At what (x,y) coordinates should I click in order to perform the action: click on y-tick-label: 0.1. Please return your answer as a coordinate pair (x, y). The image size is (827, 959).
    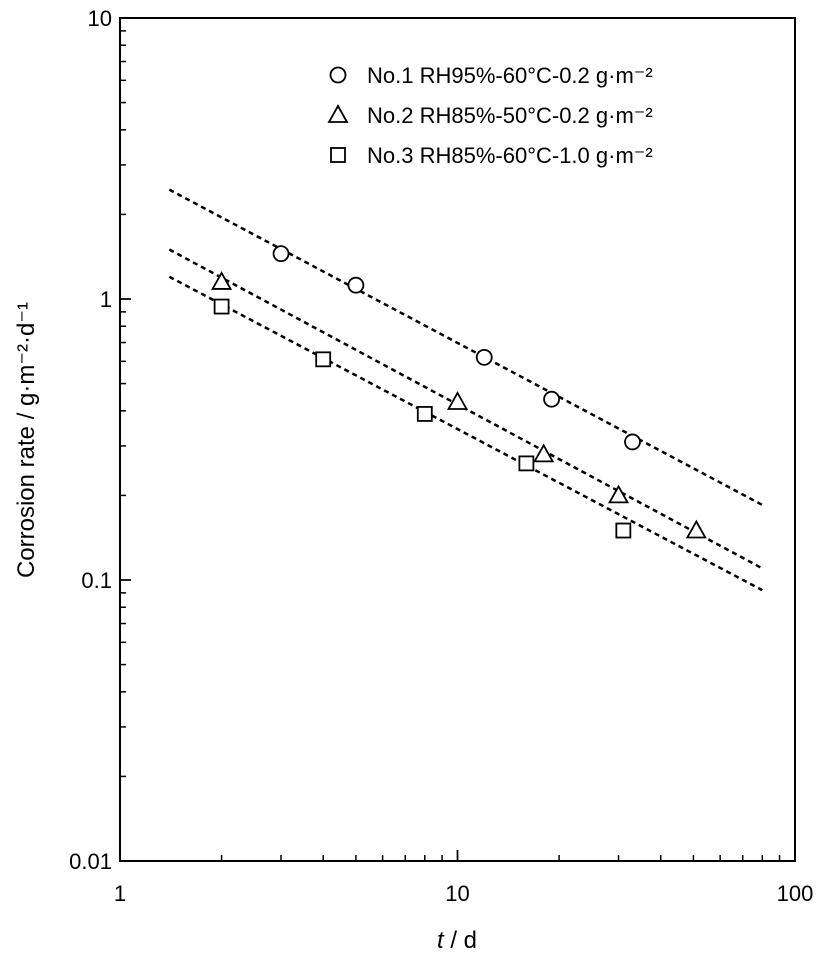
    Looking at the image, I should click on (96, 580).